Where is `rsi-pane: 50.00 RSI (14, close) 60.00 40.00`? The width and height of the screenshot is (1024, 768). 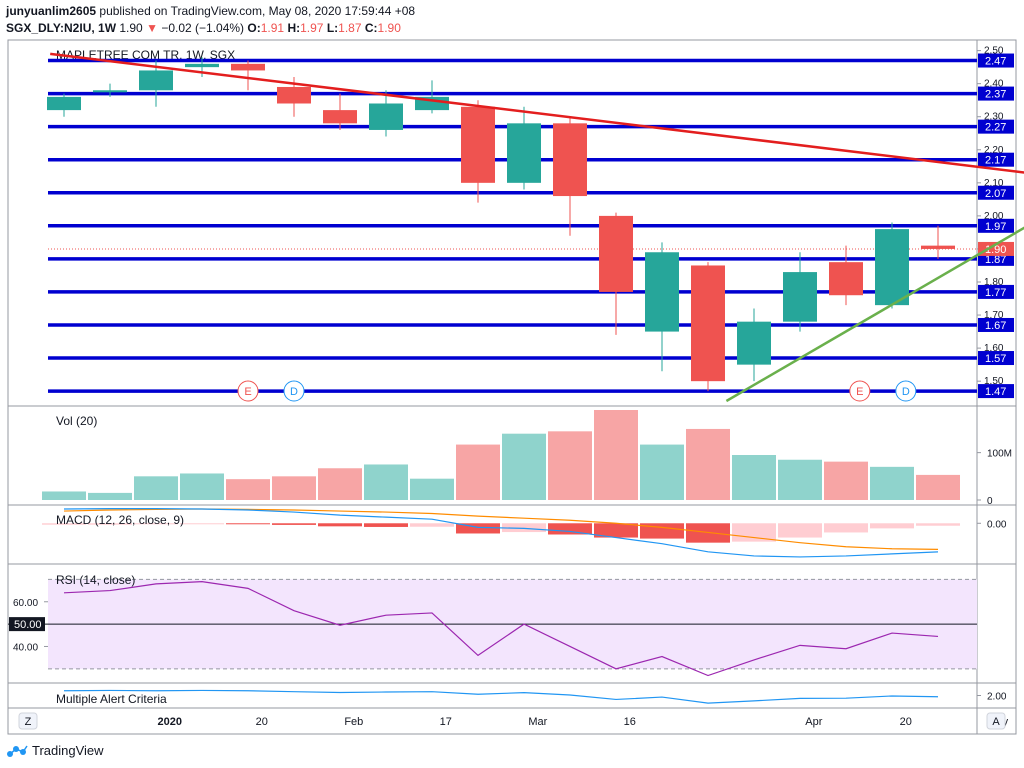
rsi-pane: 50.00 RSI (14, close) 60.00 40.00 is located at coordinates (492, 625).